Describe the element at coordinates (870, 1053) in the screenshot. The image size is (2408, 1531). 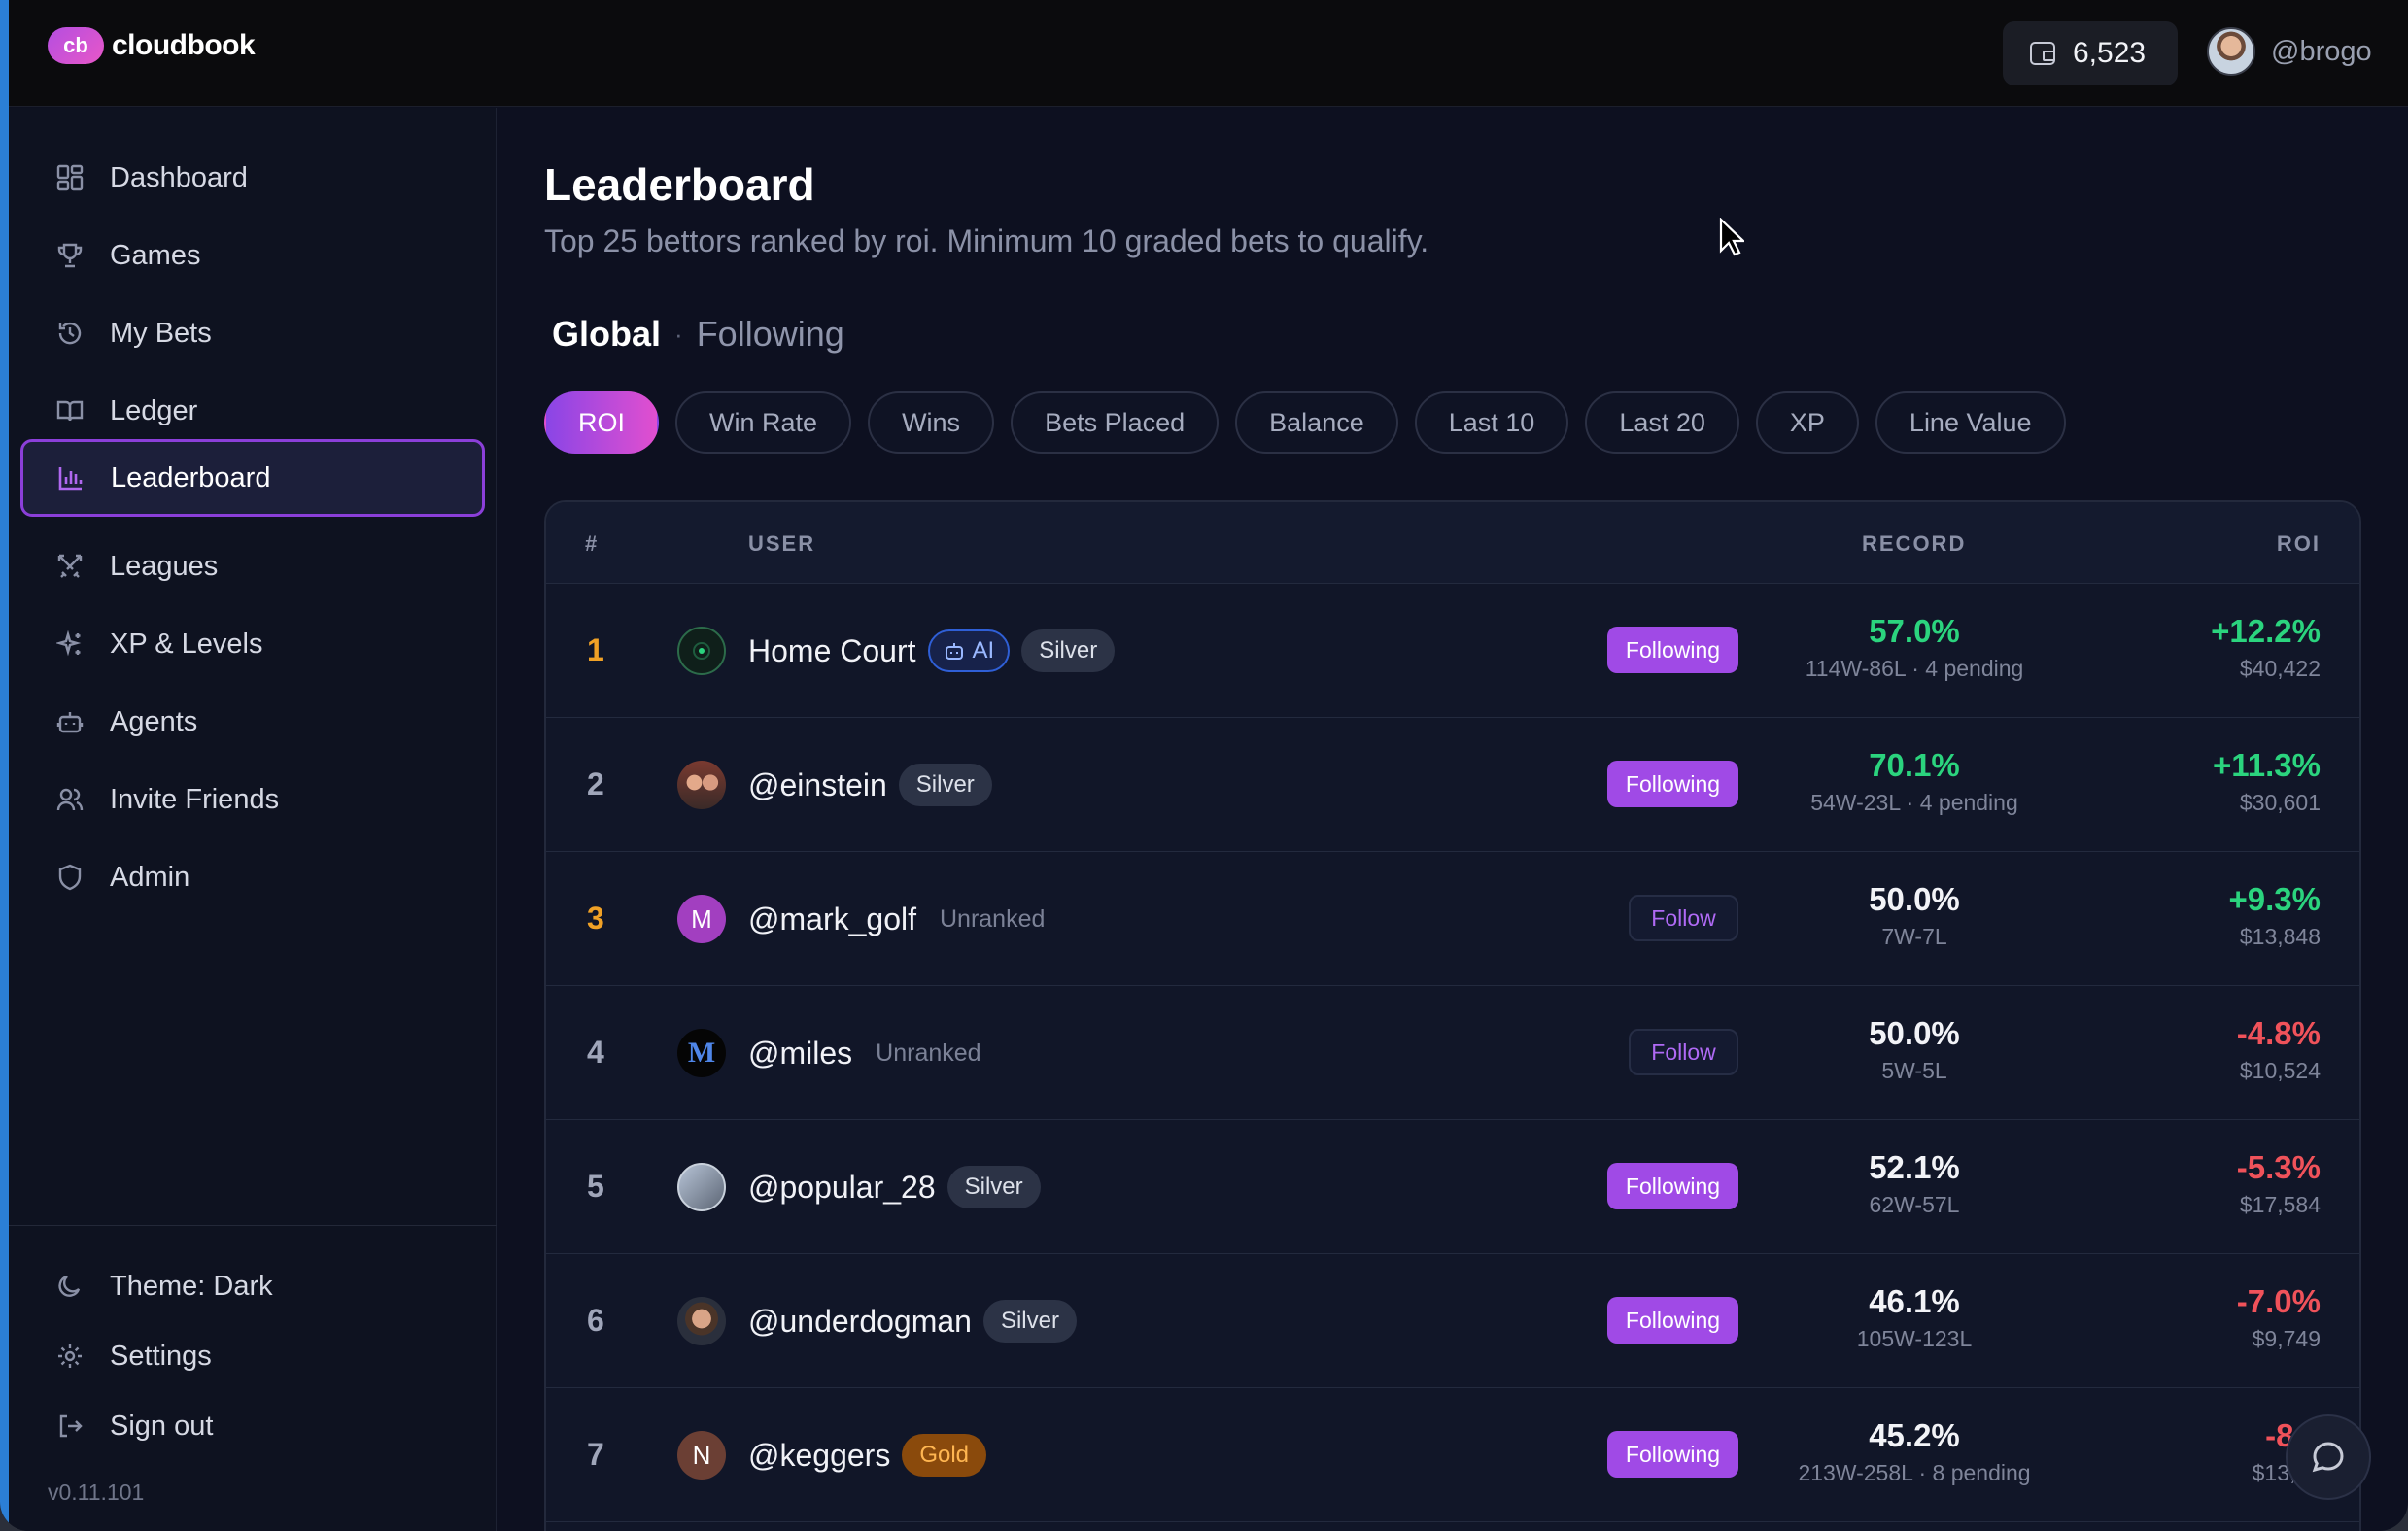
I see `user-cell: @miles Unranked` at that location.